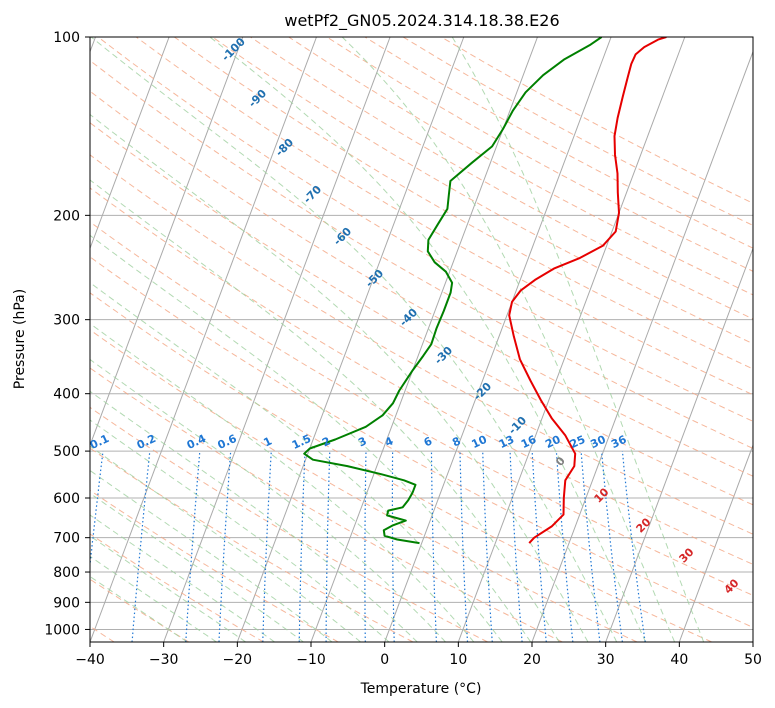 The image size is (775, 708). Describe the element at coordinates (90, 660) in the screenshot. I see `x-tick-label: −40` at that location.